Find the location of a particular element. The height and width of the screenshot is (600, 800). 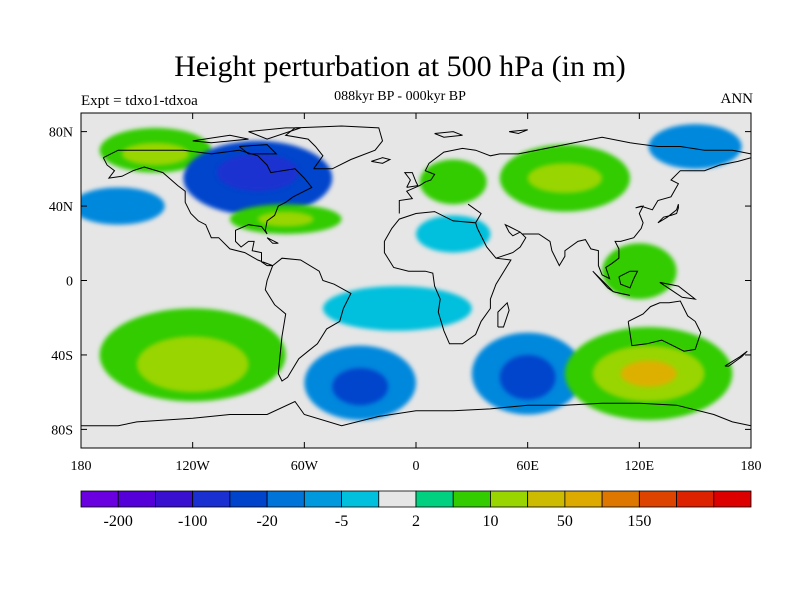

season-label: ANN is located at coordinates (737, 99).